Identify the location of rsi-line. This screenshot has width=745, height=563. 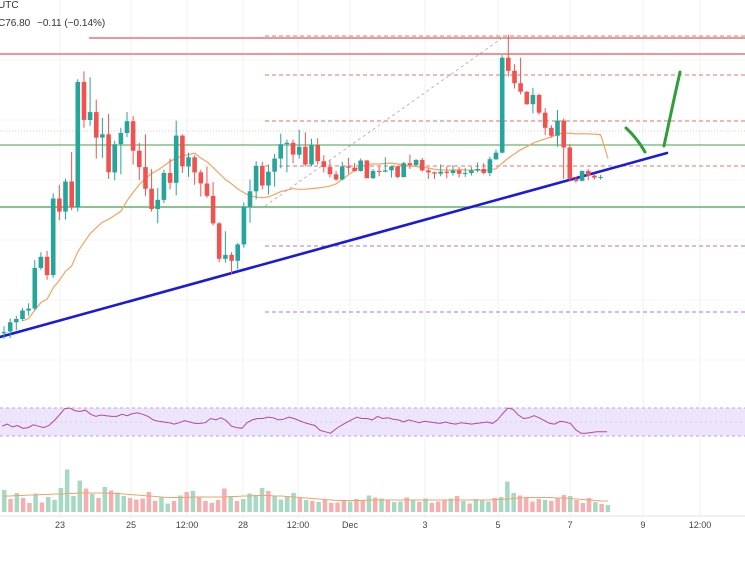
(304, 420).